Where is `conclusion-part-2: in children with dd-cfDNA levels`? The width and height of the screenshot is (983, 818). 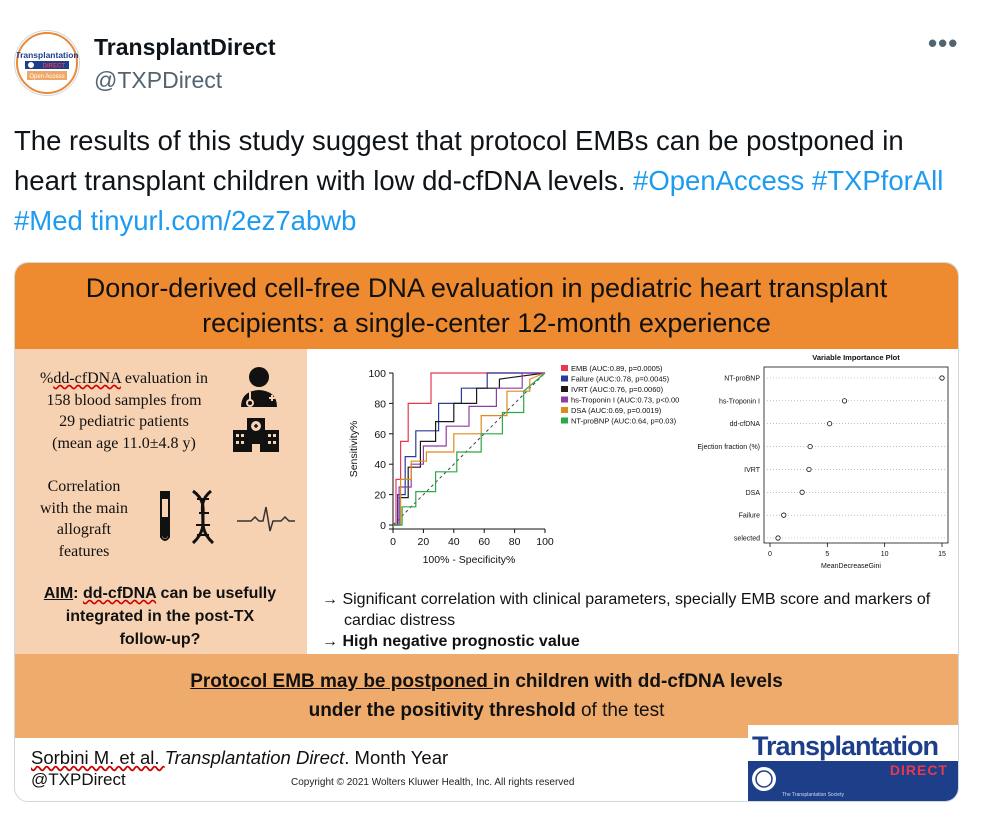
conclusion-part-2: in children with dd-cfDNA levels is located at coordinates (638, 681).